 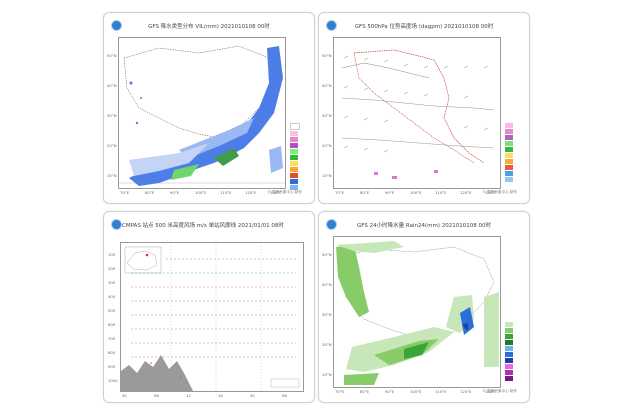 What do you see at coordinates (112, 310) in the screenshot?
I see `y-tick: 500` at bounding box center [112, 310].